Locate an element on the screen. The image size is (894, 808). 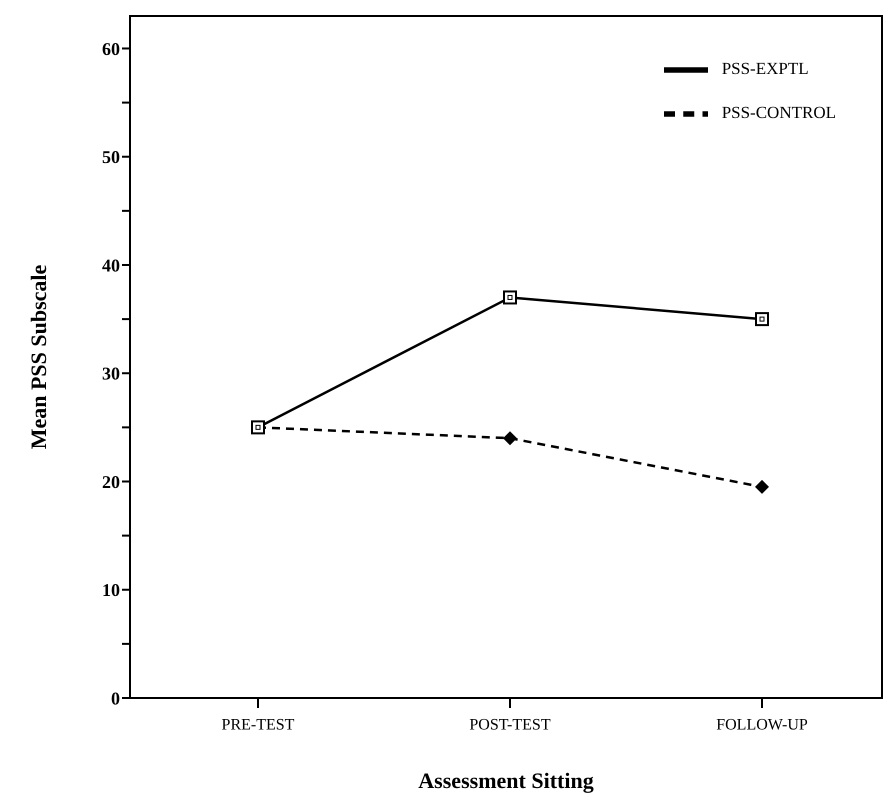
y-tick-label: 20 is located at coordinates (111, 482).